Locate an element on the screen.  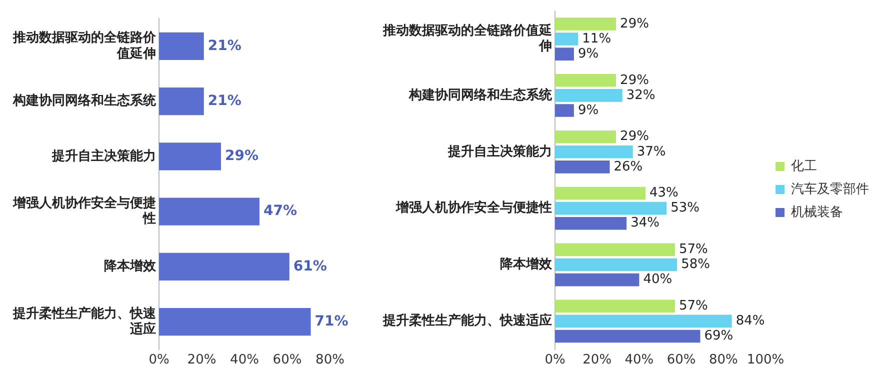
data-label: 34% is located at coordinates (645, 223).